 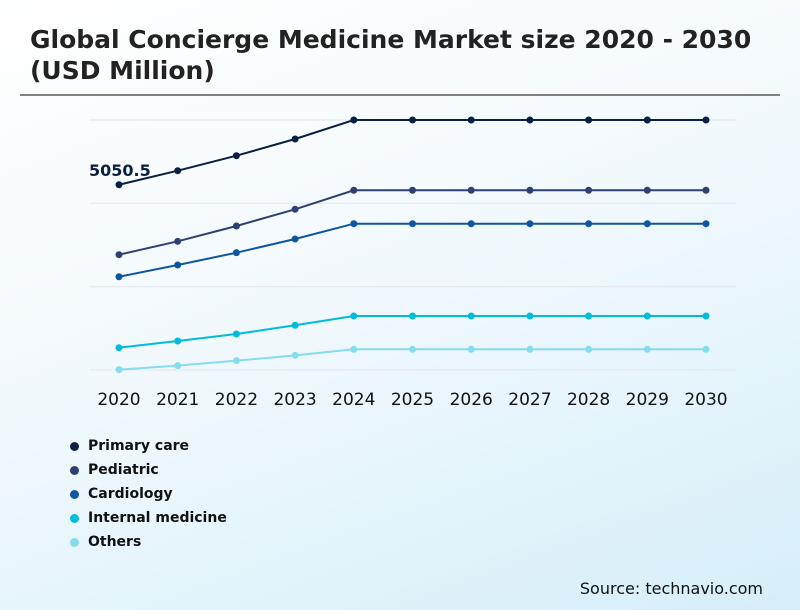 I want to click on legend-item-primary-care: Primary care, so click(x=148, y=446).